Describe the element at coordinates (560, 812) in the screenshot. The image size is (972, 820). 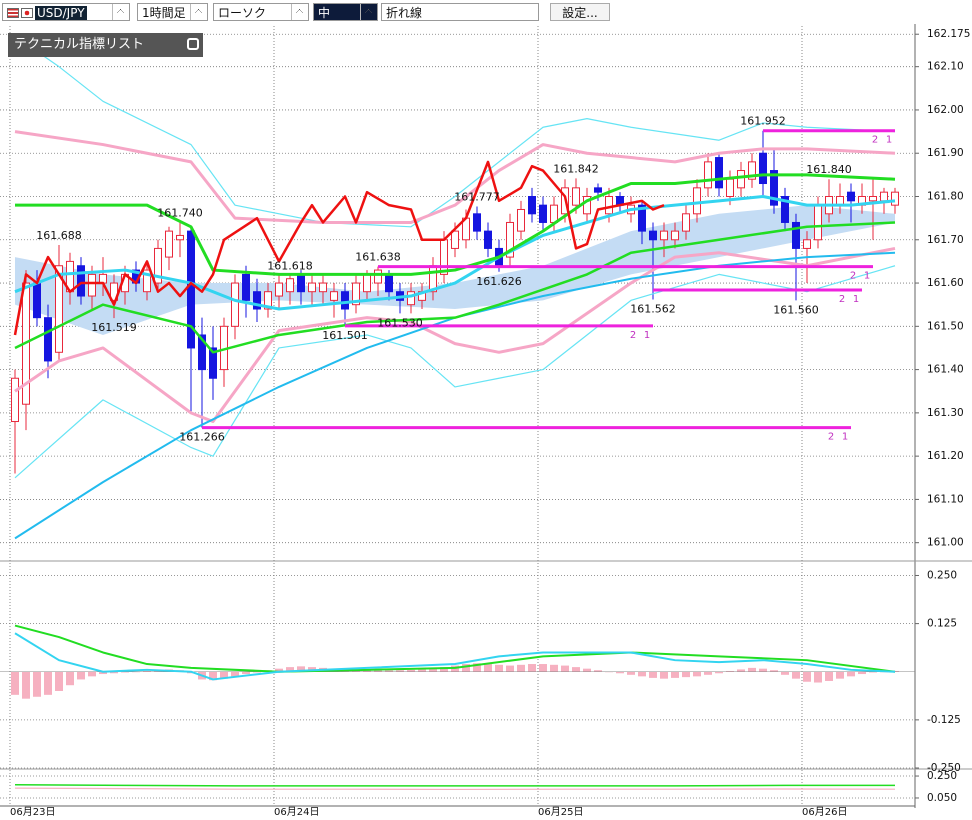
I see `x-tick-label: 06月25日` at that location.